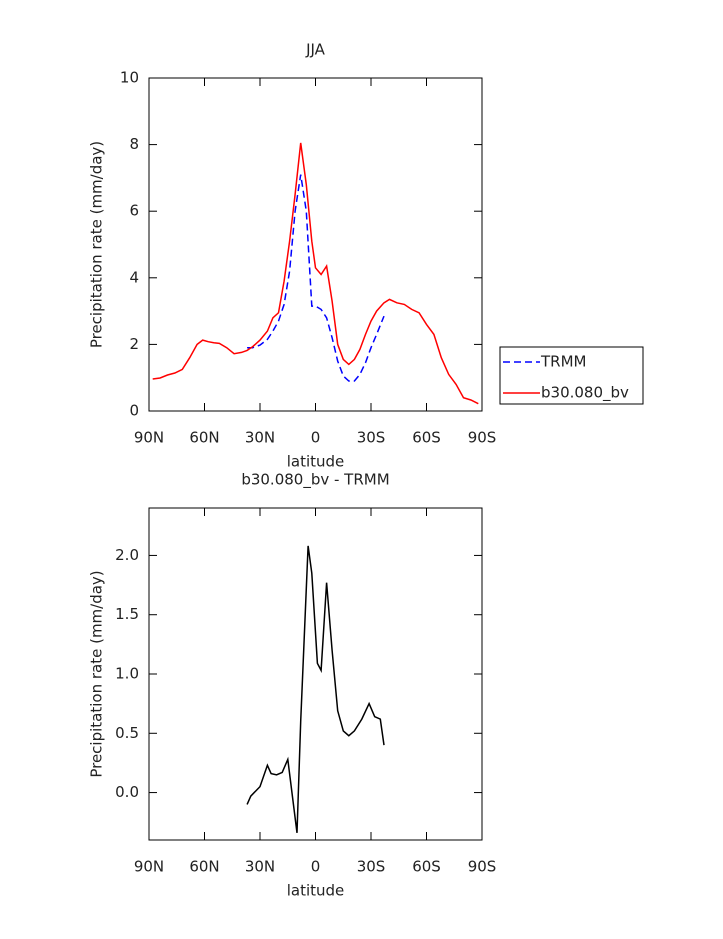  I want to click on y-tick-label: 6, so click(134, 211).